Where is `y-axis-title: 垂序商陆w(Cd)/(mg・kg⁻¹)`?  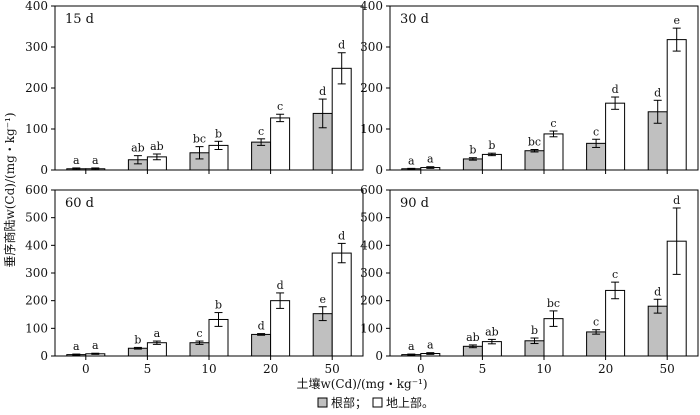
y-axis-title: 垂序商陆w(Cd)/(mg・kg⁻¹) is located at coordinates (9, 189).